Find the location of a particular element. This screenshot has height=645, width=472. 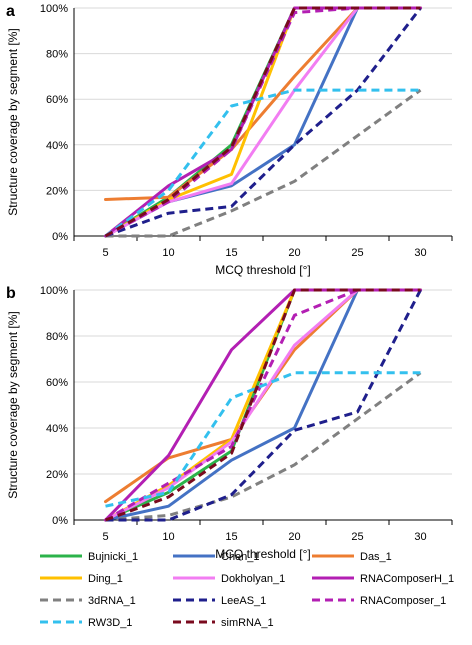

legend-item: Ding_1 is located at coordinates (81, 579).